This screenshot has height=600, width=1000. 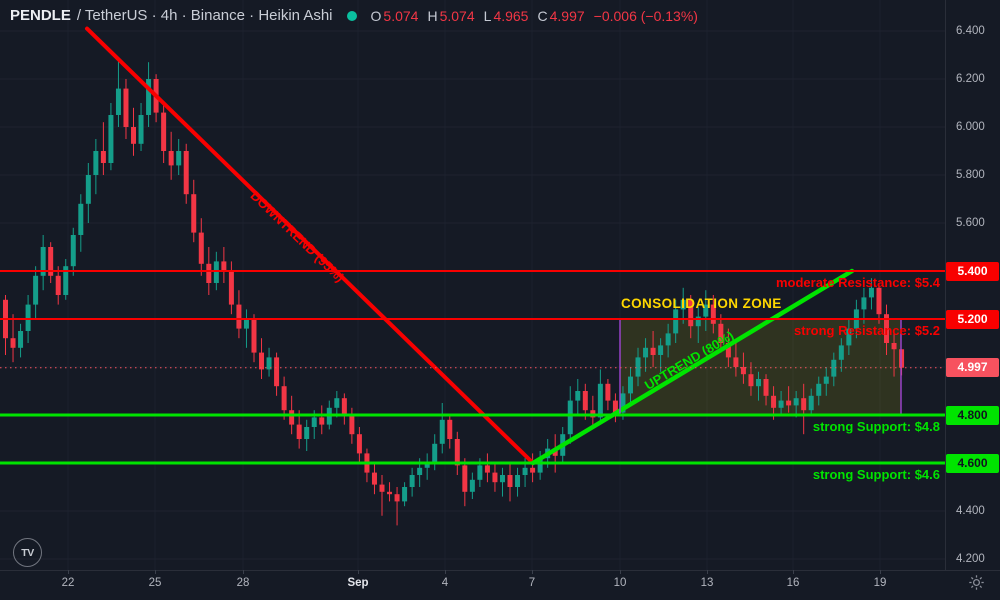 I want to click on settings-icon, so click(x=976, y=582).